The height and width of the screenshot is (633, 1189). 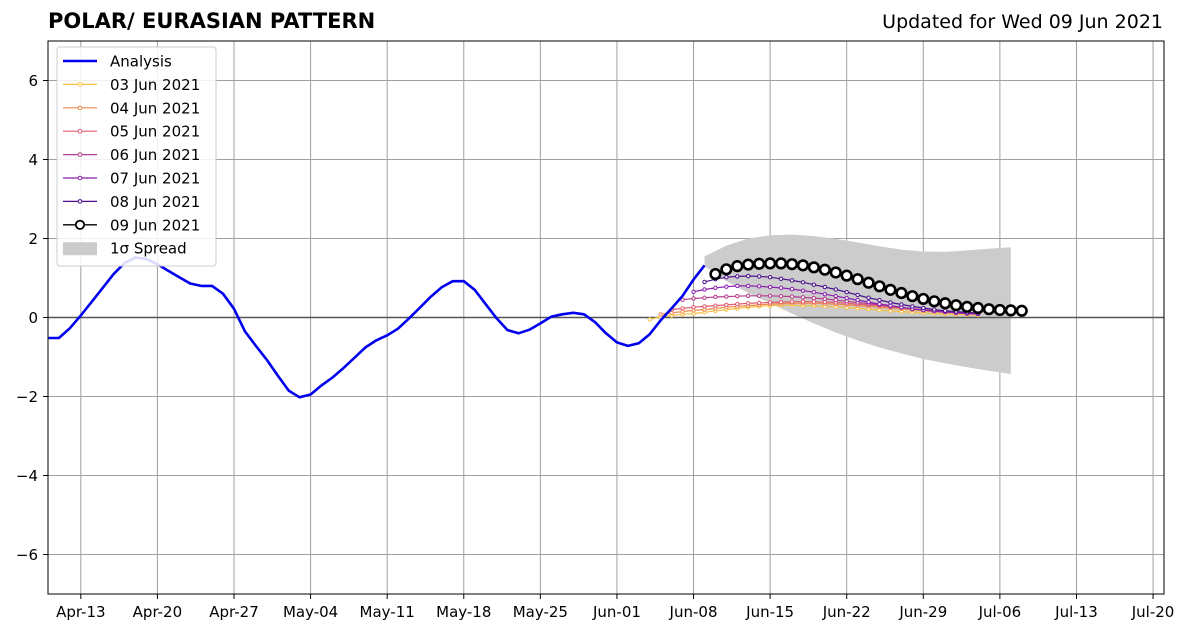 I want to click on legend-item-7: 09 Jun 2021, so click(x=131, y=225).